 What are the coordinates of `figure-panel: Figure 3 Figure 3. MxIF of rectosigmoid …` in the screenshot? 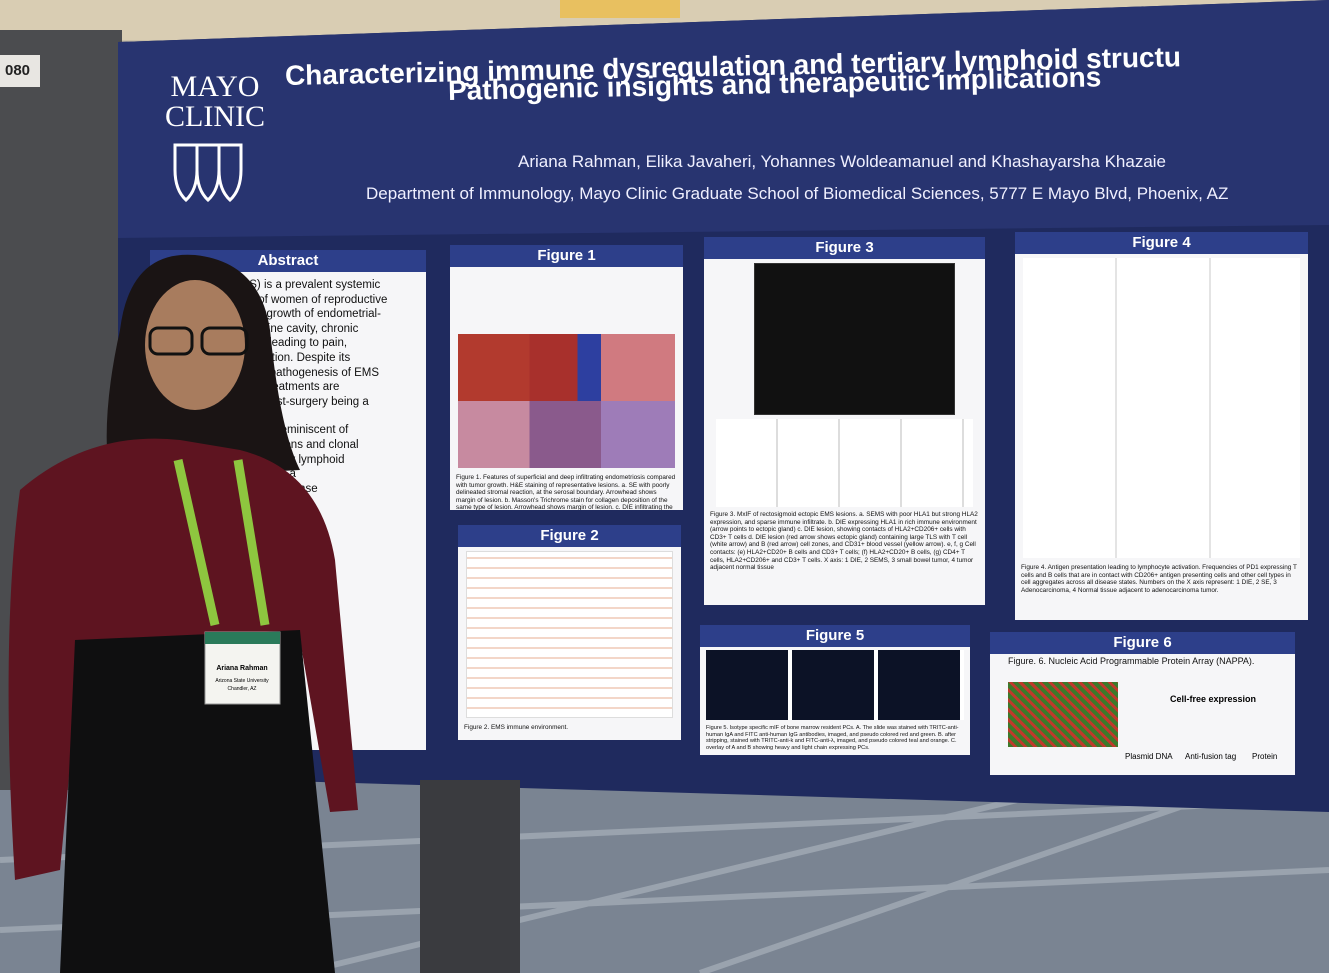 It's located at (844, 421).